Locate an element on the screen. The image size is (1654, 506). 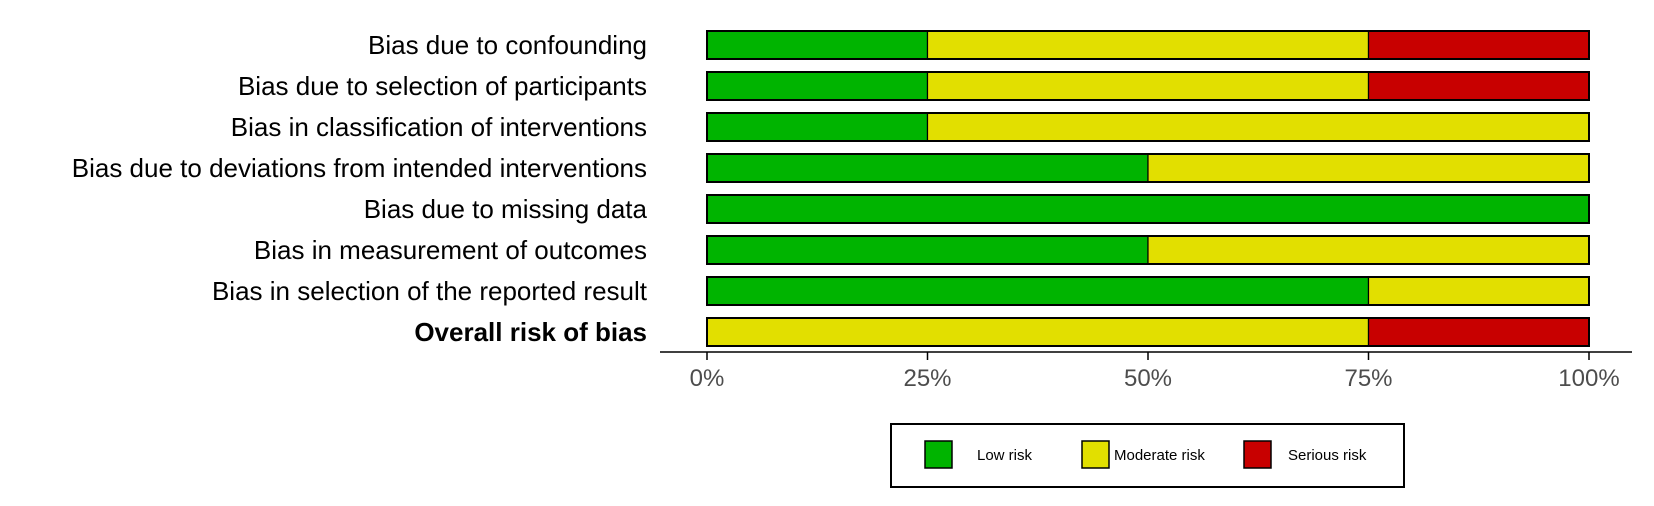
legend-key-moderate-risk is located at coordinates (1095, 454).